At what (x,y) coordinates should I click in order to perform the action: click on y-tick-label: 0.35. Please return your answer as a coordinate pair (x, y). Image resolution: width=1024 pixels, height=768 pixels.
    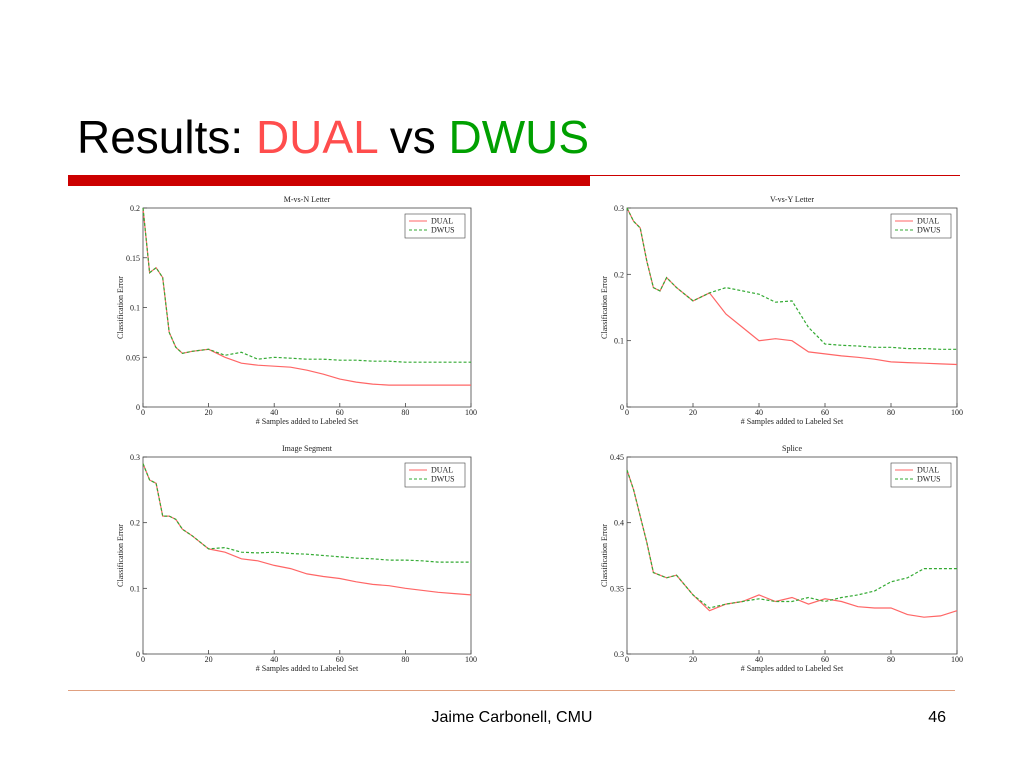
    Looking at the image, I should click on (617, 588).